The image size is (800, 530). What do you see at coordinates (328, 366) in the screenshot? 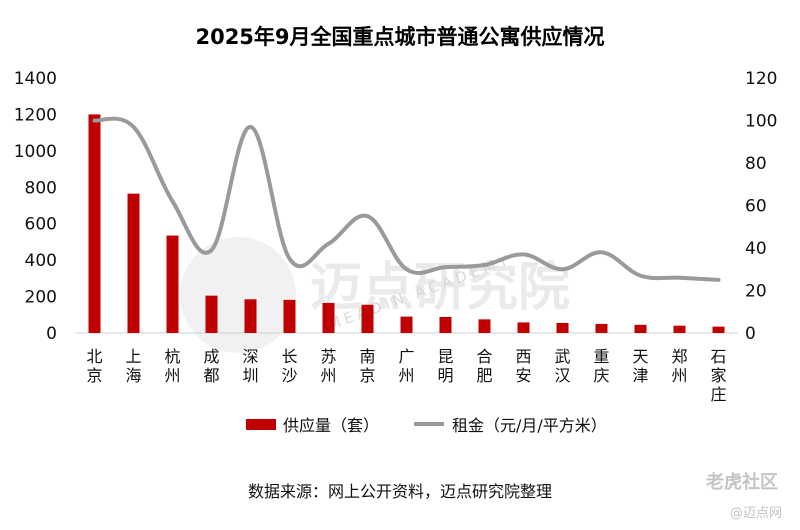
I see `category-label: 苏州` at bounding box center [328, 366].